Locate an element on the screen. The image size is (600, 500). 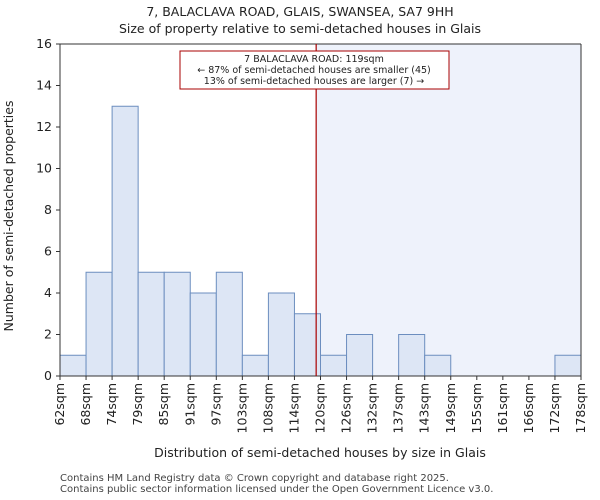
y-tick-label-2: 2 is located at coordinates (48, 334).